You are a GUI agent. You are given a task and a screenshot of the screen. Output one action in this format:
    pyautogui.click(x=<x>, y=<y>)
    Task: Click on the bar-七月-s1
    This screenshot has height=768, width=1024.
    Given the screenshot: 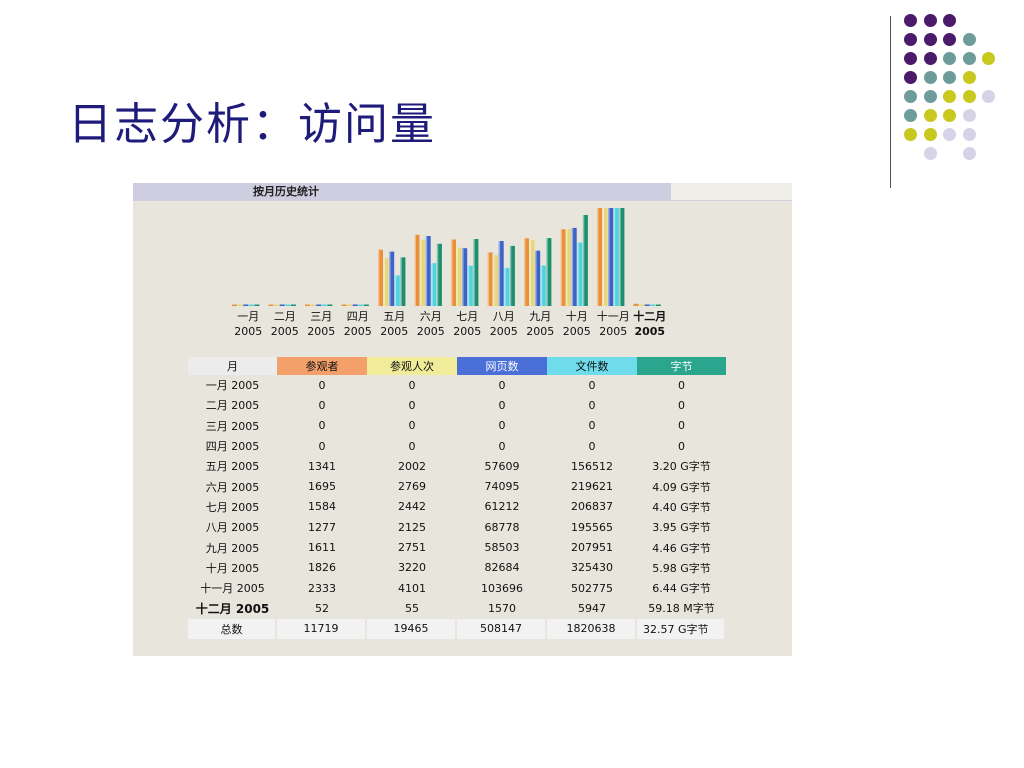 What is the action you would take?
    pyautogui.click(x=453, y=272)
    